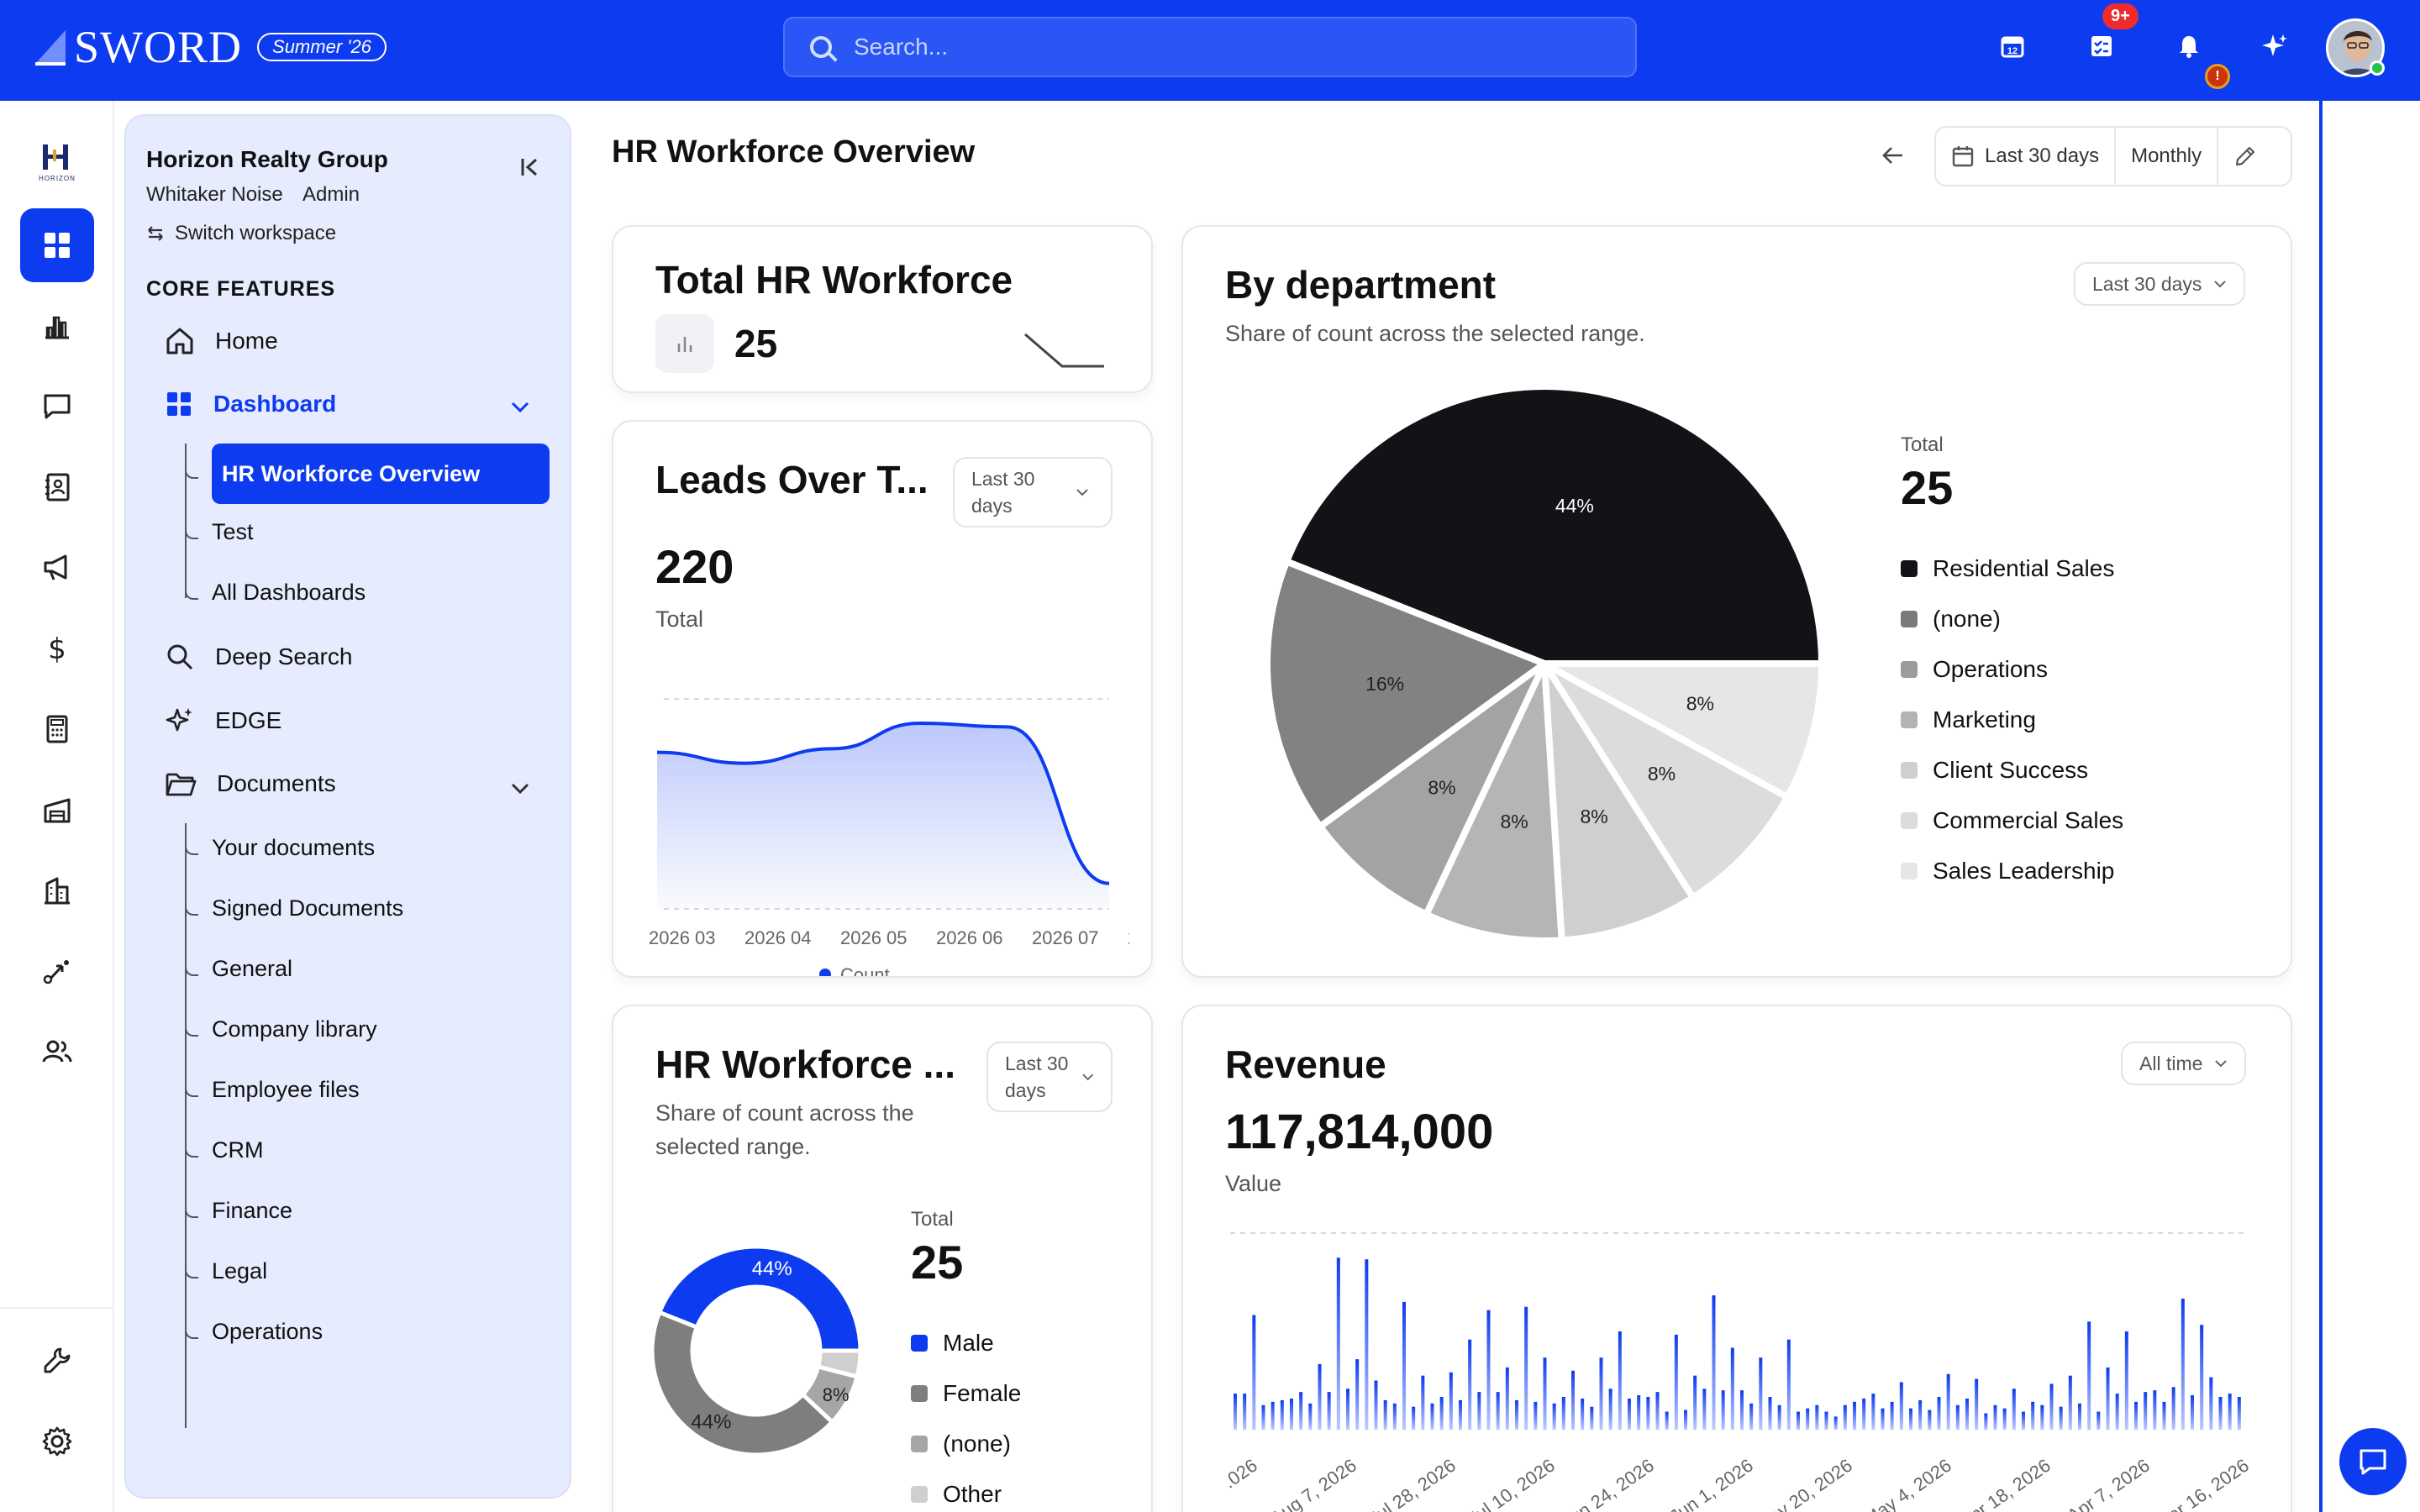 The height and width of the screenshot is (1512, 2420). What do you see at coordinates (268, 1331) in the screenshot?
I see `nav-operations: Operations` at bounding box center [268, 1331].